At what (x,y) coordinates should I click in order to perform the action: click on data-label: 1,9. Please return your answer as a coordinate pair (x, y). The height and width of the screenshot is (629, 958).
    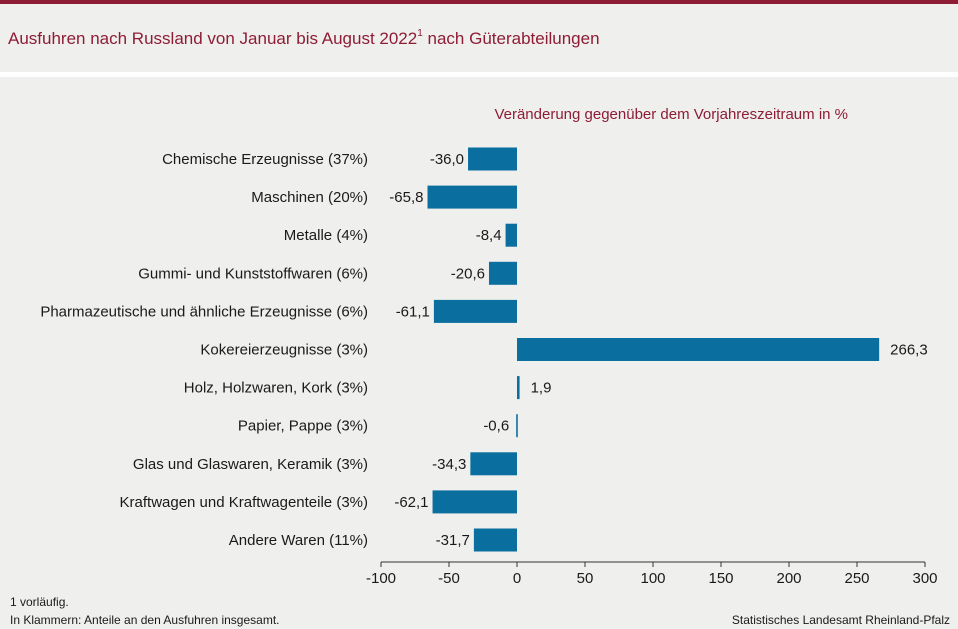
    Looking at the image, I should click on (541, 388).